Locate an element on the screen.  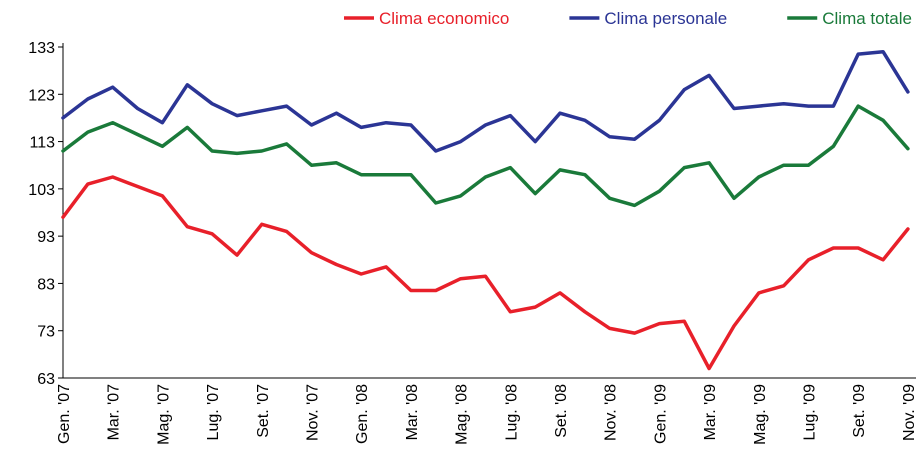
x-tick-label: Set. '07 is located at coordinates (263, 411).